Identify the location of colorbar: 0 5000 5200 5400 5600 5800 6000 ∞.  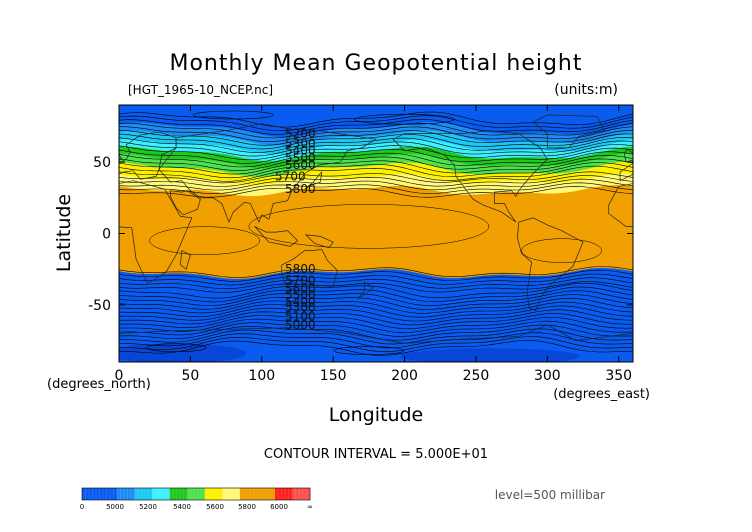
(196, 499).